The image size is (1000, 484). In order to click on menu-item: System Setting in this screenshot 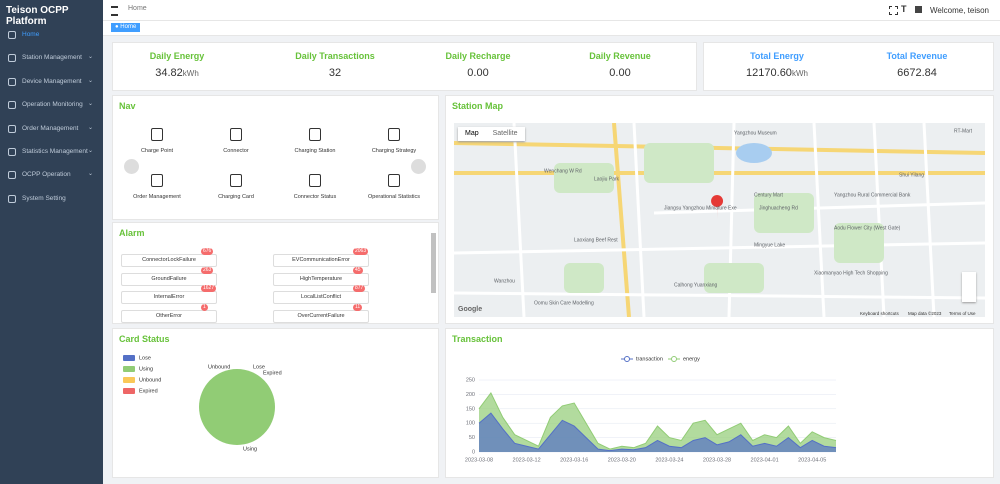, I will do `click(51, 199)`.